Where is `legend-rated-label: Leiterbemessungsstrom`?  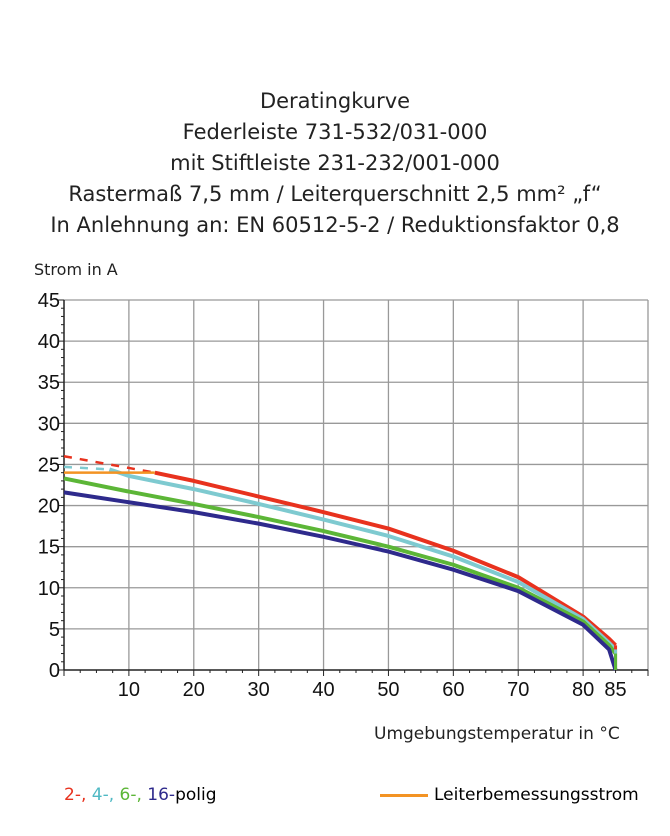
legend-rated-label: Leiterbemessungsstrom is located at coordinates (536, 795).